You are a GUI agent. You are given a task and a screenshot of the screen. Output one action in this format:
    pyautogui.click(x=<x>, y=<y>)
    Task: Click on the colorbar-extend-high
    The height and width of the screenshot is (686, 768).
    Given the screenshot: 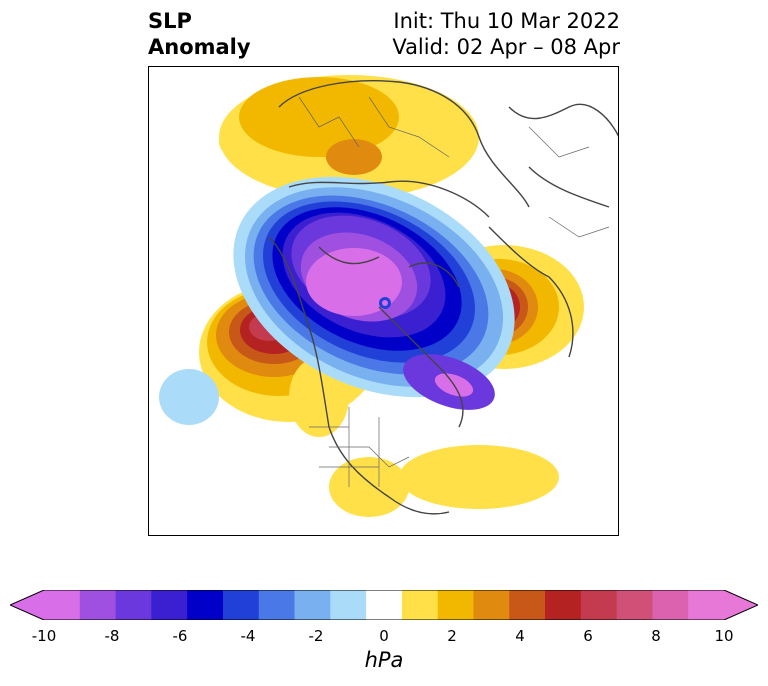 What is the action you would take?
    pyautogui.click(x=741, y=605)
    